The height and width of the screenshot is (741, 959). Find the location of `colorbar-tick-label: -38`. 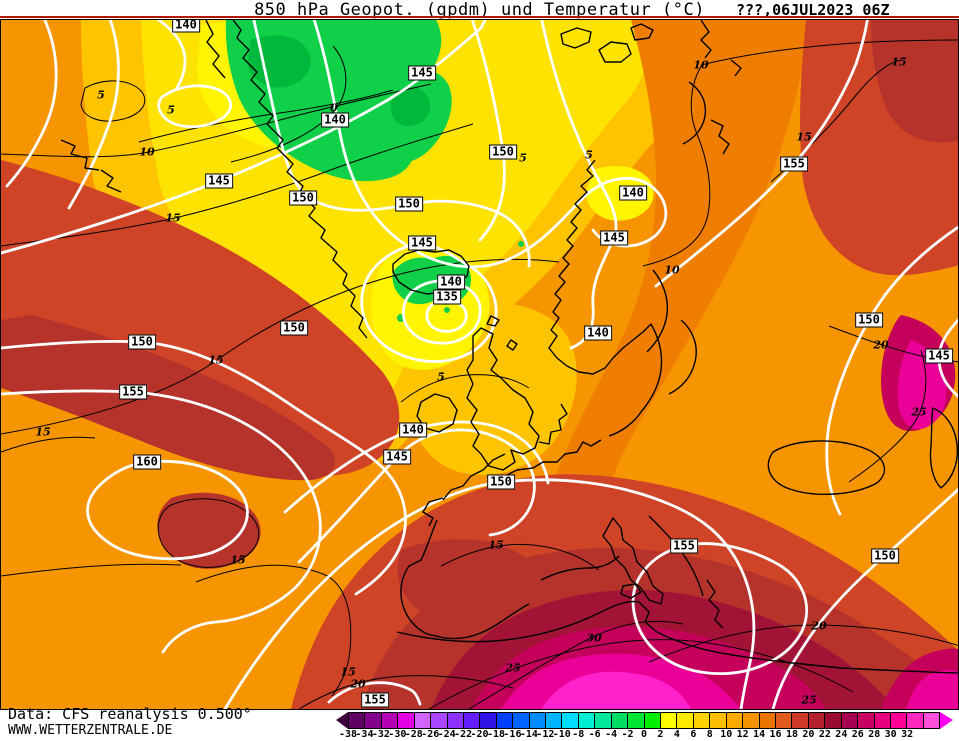

colorbar-tick-label: -38 is located at coordinates (348, 734).